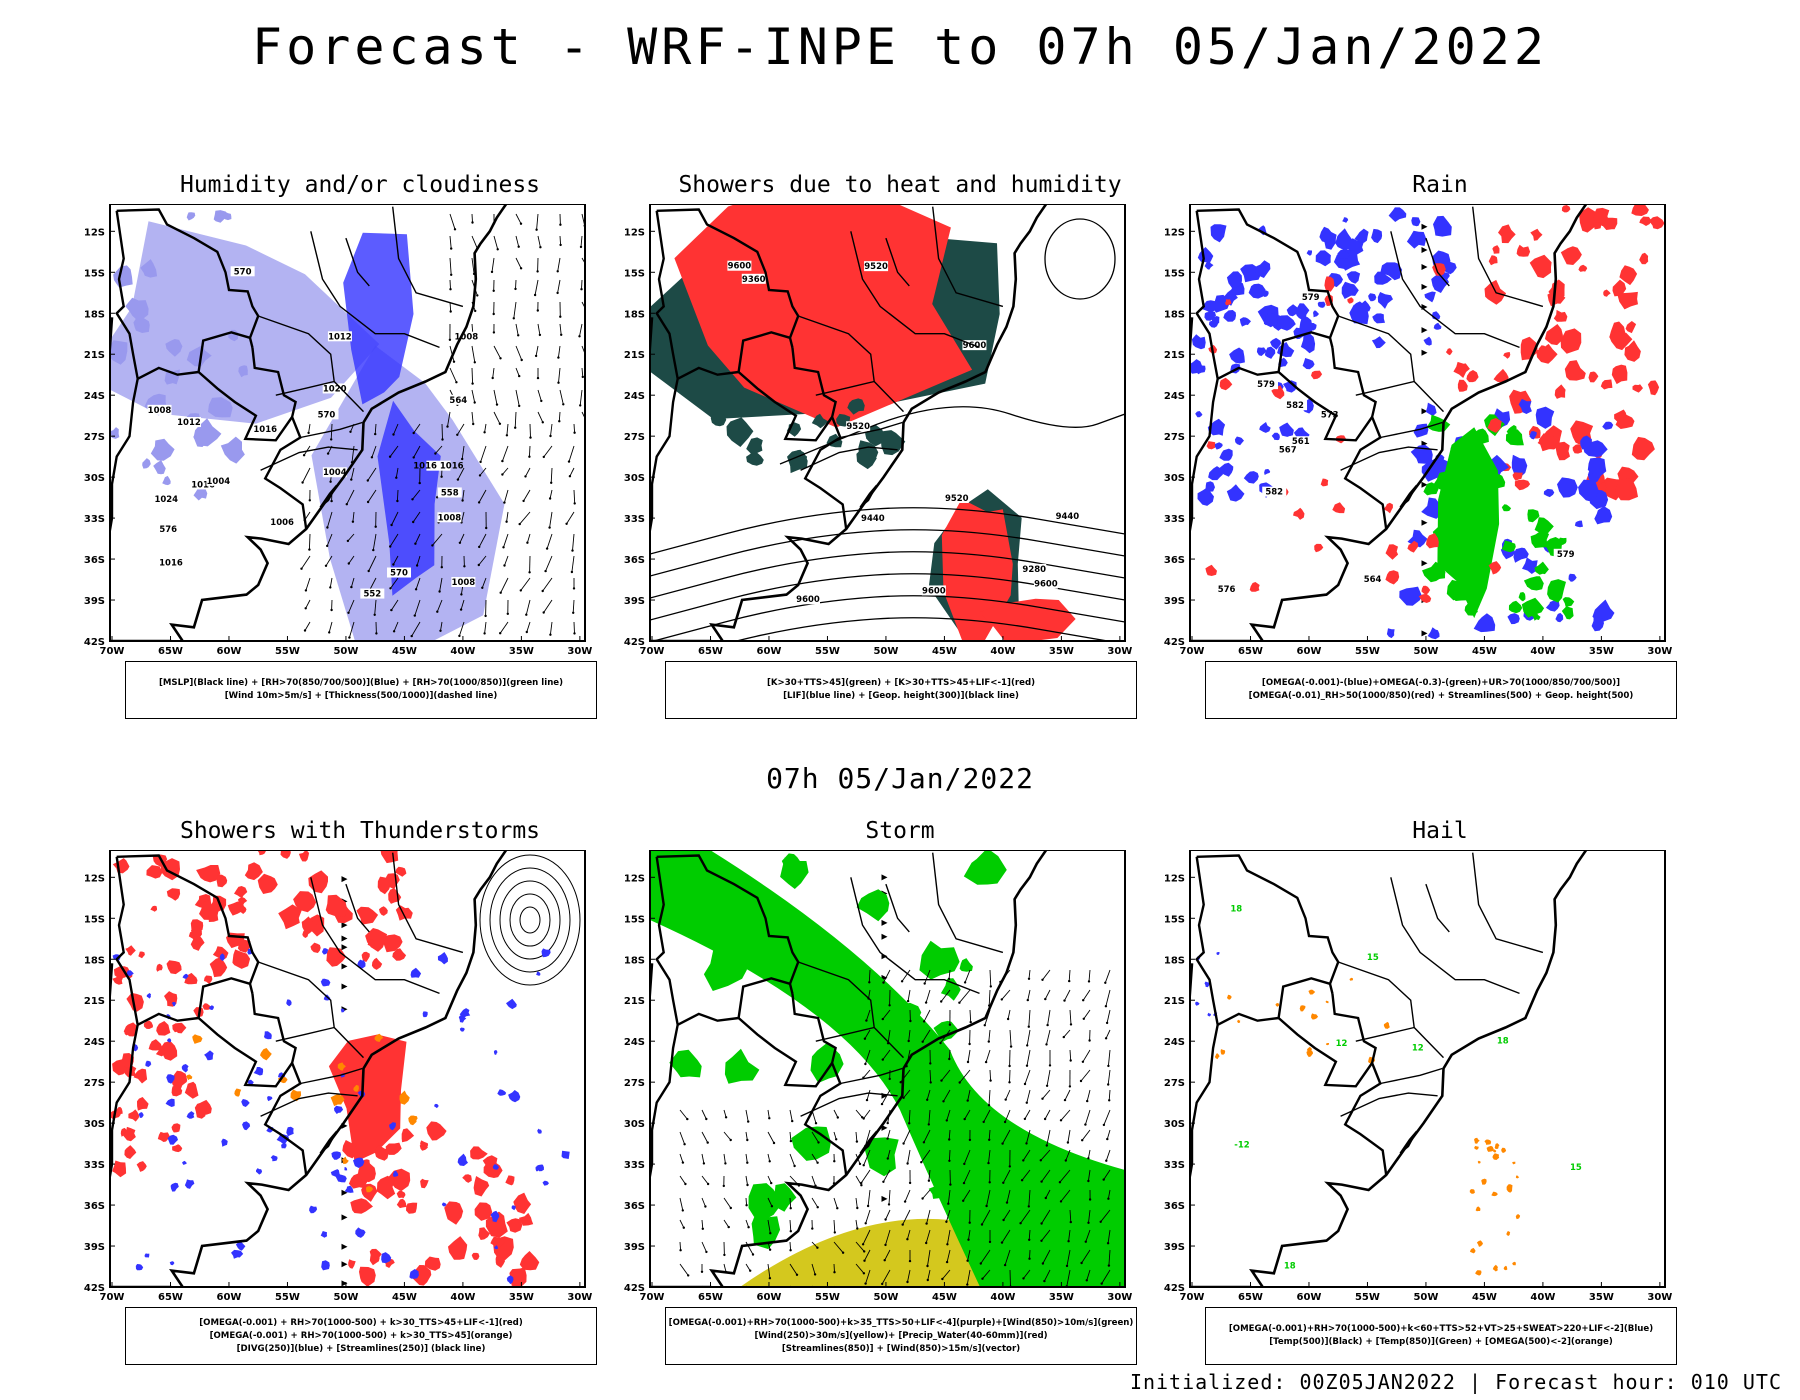 This screenshot has width=1800, height=1400. Describe the element at coordinates (404, 1097) in the screenshot. I see `tstorm-orange` at that location.